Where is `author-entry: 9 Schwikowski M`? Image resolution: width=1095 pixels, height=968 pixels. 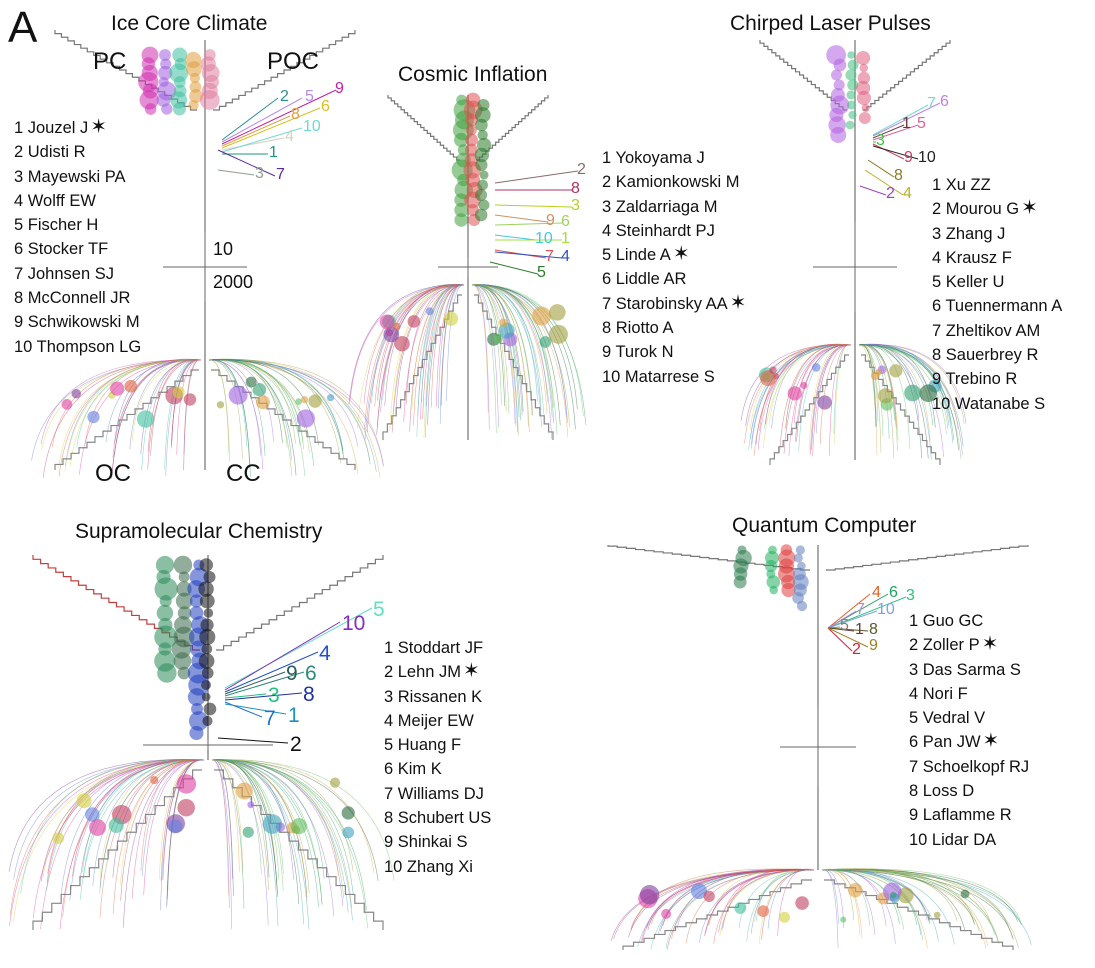 author-entry: 9 Schwikowski M is located at coordinates (77, 322).